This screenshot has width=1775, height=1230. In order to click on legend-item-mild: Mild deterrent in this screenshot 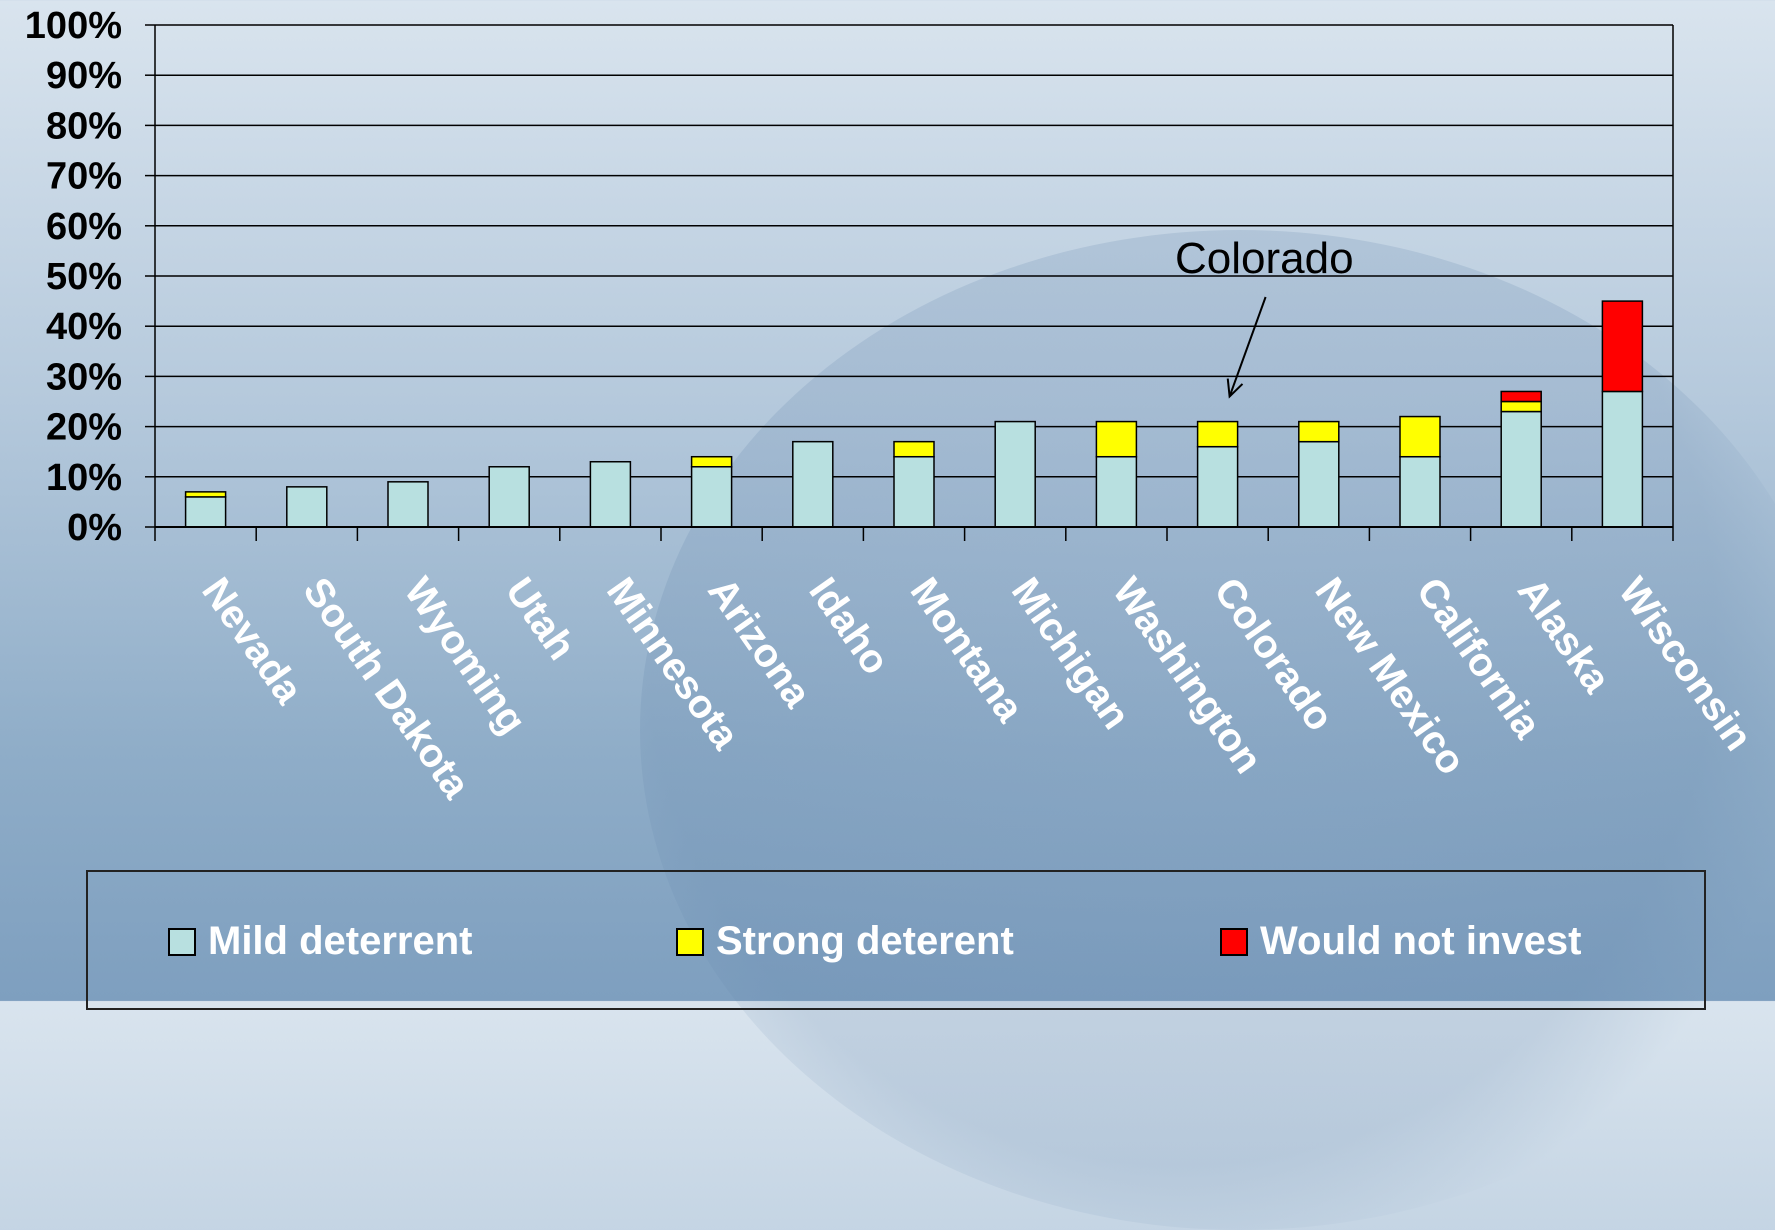, I will do `click(320, 941)`.